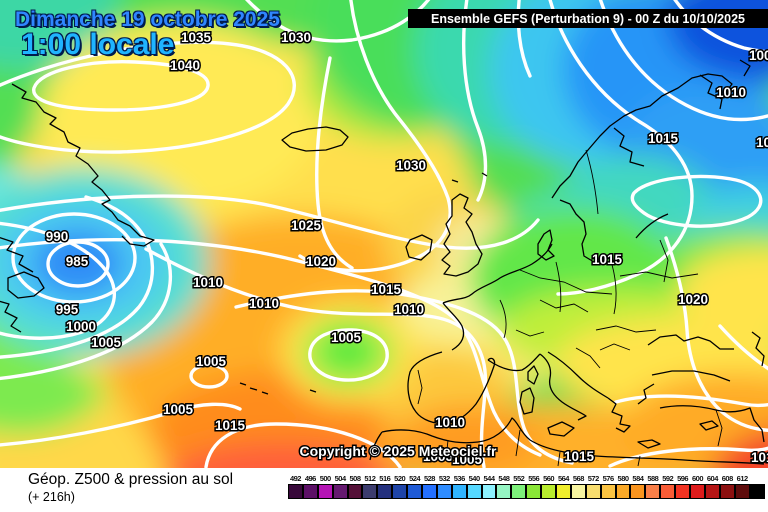 The width and height of the screenshot is (768, 512). What do you see at coordinates (400, 478) in the screenshot?
I see `scale-tick-label: 520` at bounding box center [400, 478].